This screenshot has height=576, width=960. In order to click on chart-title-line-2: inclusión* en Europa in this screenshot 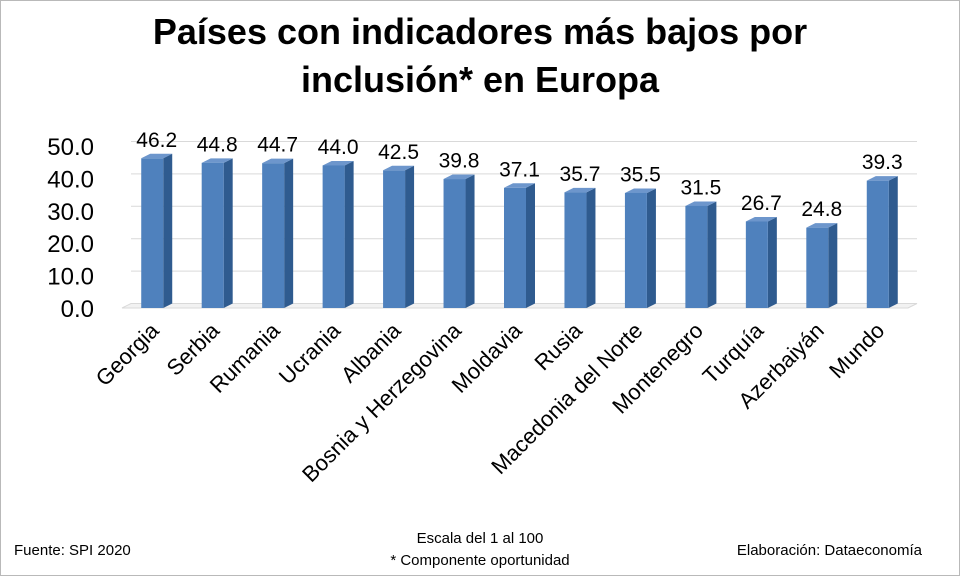, I will do `click(480, 79)`.